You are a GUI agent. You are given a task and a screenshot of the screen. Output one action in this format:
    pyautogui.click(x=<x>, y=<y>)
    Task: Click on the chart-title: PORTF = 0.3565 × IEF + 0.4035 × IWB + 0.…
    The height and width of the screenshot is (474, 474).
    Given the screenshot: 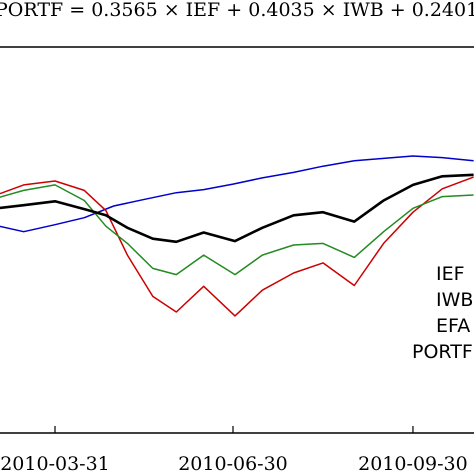 What is the action you would take?
    pyautogui.click(x=237, y=10)
    